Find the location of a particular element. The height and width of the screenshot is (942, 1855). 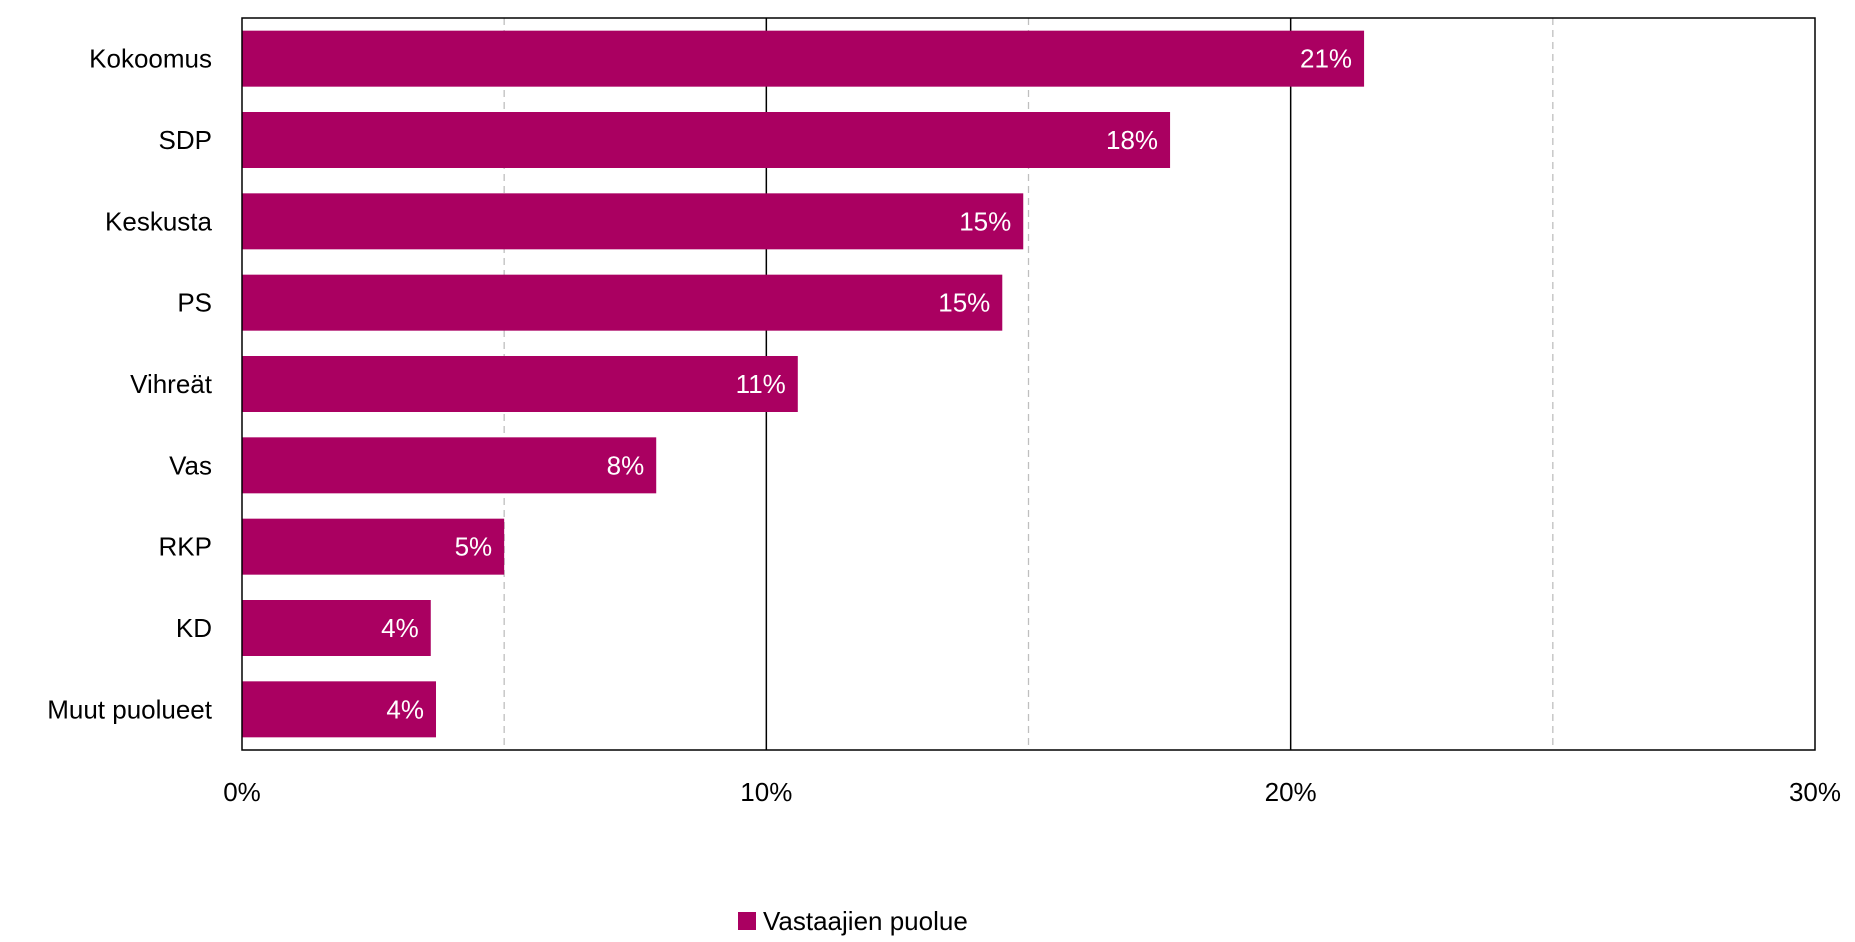

category-label: RKP is located at coordinates (185, 547).